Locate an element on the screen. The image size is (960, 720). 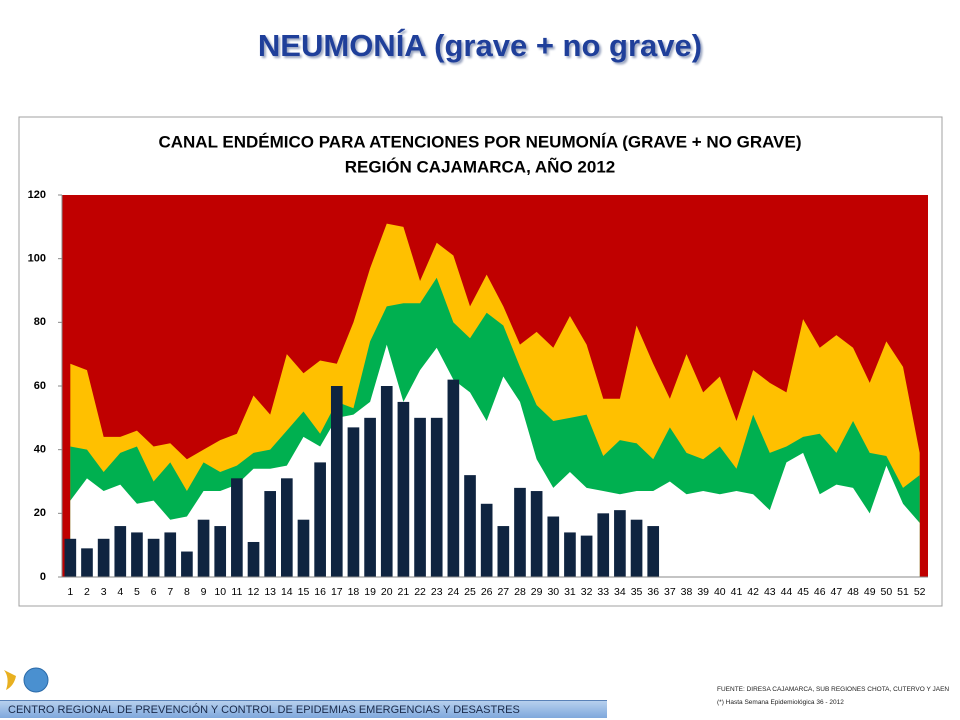
x-tick-label: 44 is located at coordinates (787, 592).